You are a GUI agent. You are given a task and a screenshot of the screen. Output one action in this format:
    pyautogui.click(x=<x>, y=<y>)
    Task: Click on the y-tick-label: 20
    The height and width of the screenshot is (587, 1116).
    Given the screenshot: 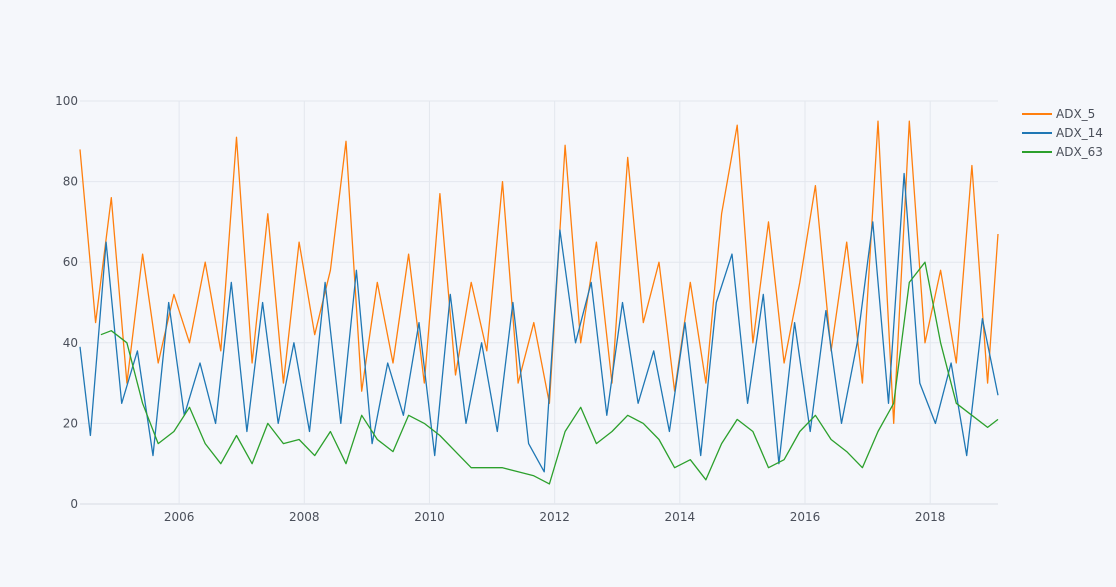 What is the action you would take?
    pyautogui.click(x=70, y=423)
    